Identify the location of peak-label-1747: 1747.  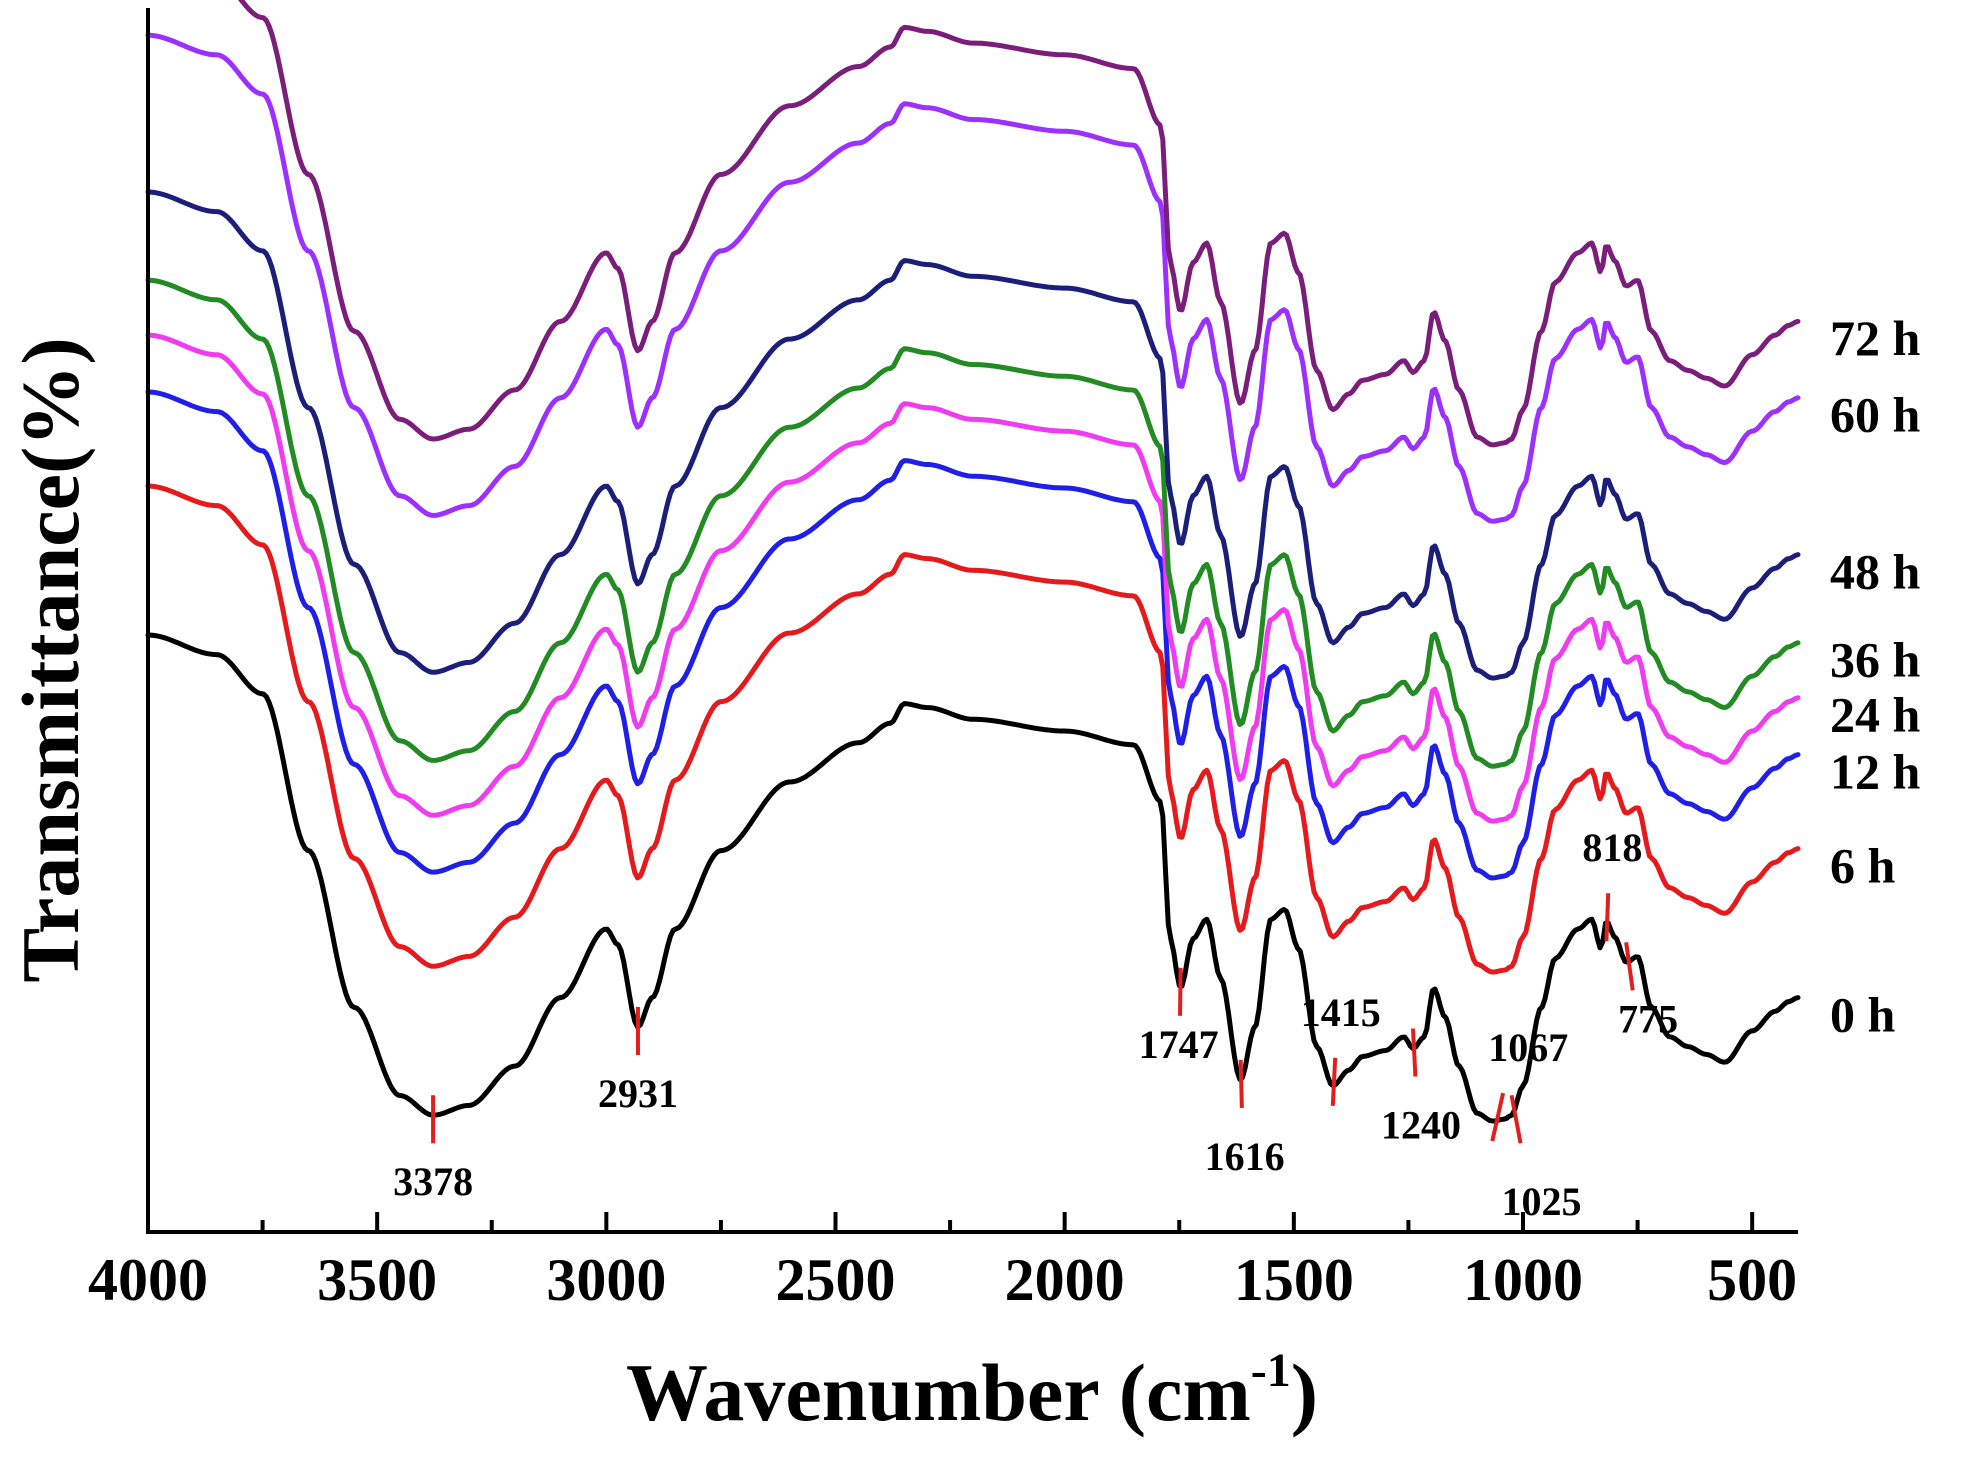
(1179, 1044).